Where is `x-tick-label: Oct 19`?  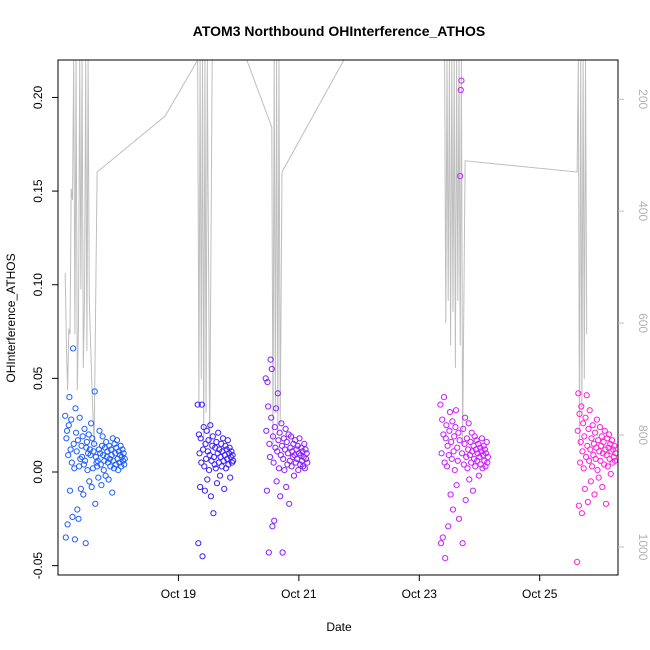
x-tick-label: Oct 19 is located at coordinates (179, 594).